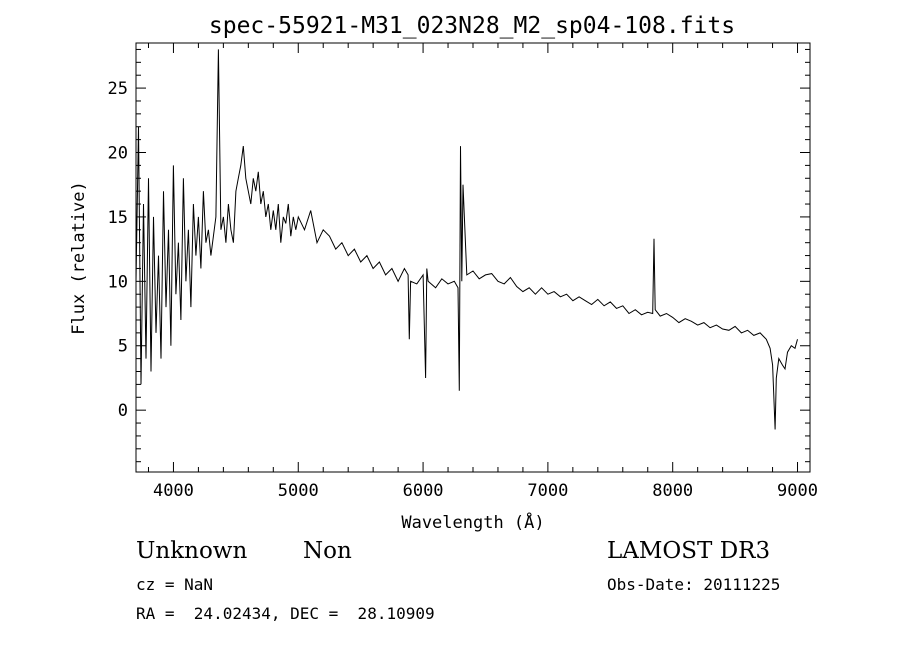 The image size is (900, 649). I want to click on x-axis-label: Wavelength (Å), so click(472, 522).